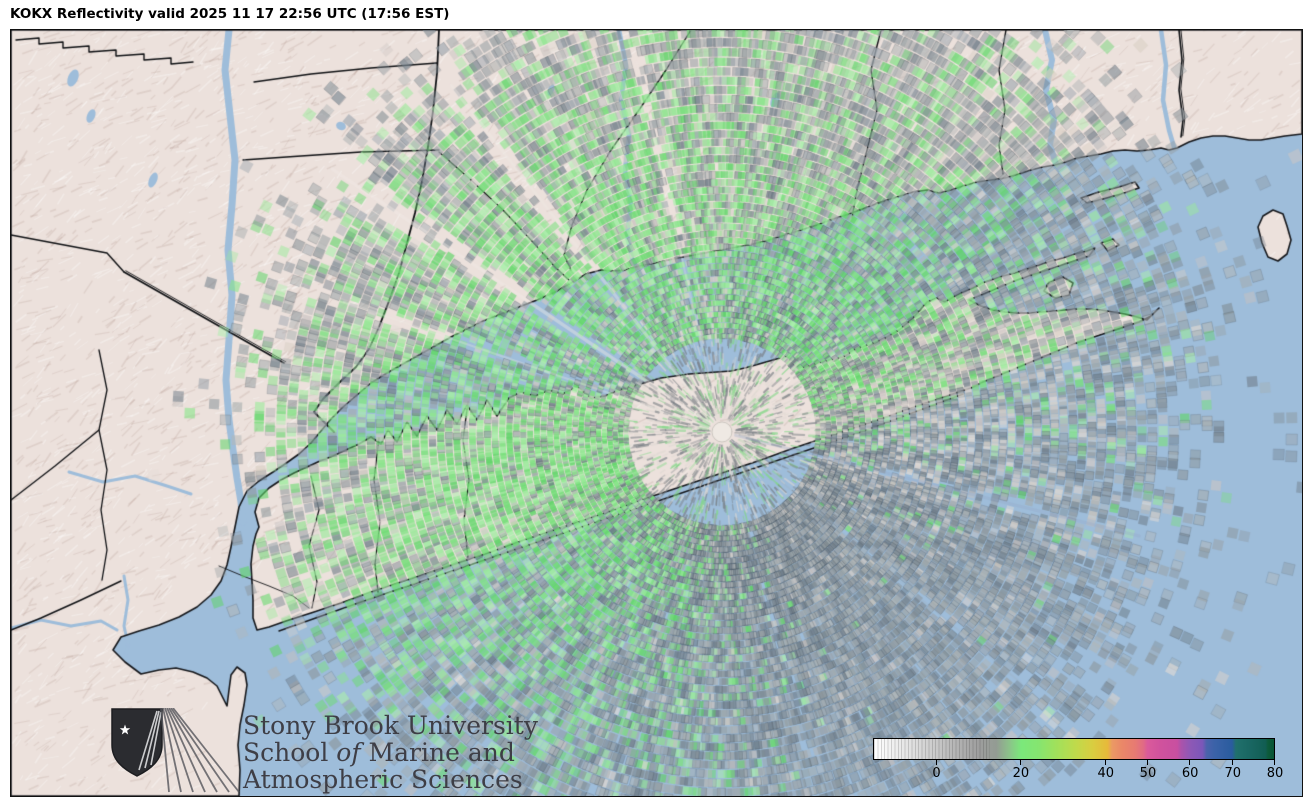  Describe the element at coordinates (200, 750) in the screenshot. I see `logo-rays-icon` at that location.